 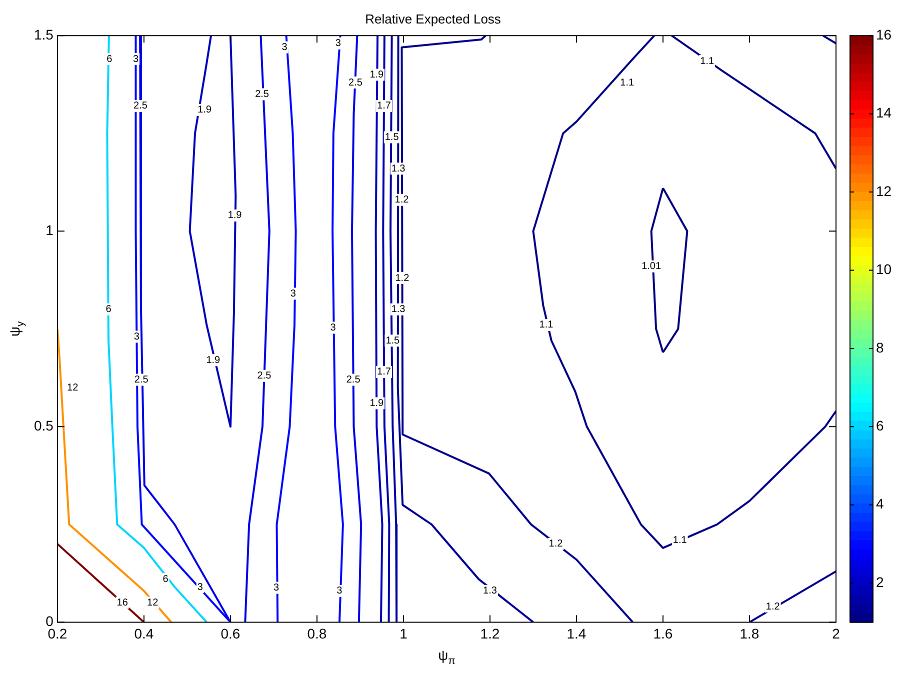 What do you see at coordinates (317, 633) in the screenshot?
I see `x-tick-label: 0.8` at bounding box center [317, 633].